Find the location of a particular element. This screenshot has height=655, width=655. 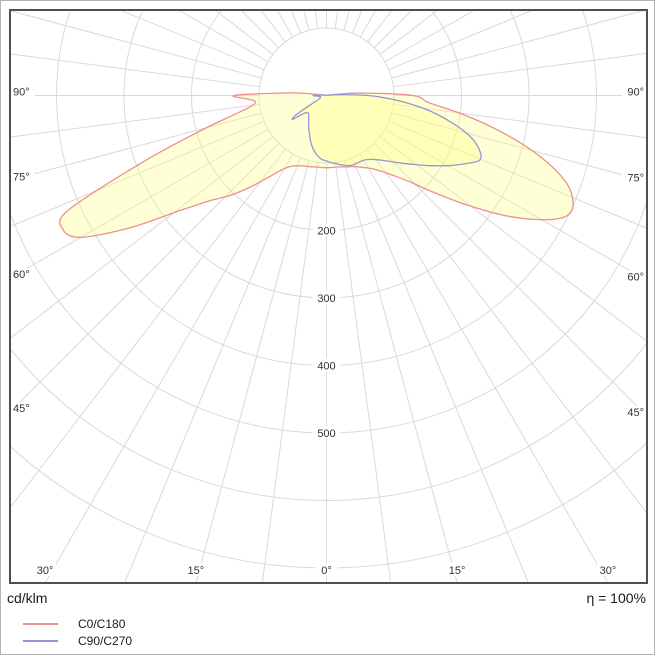

legend-item-c0-c180: C0/C180 is located at coordinates (77, 623).